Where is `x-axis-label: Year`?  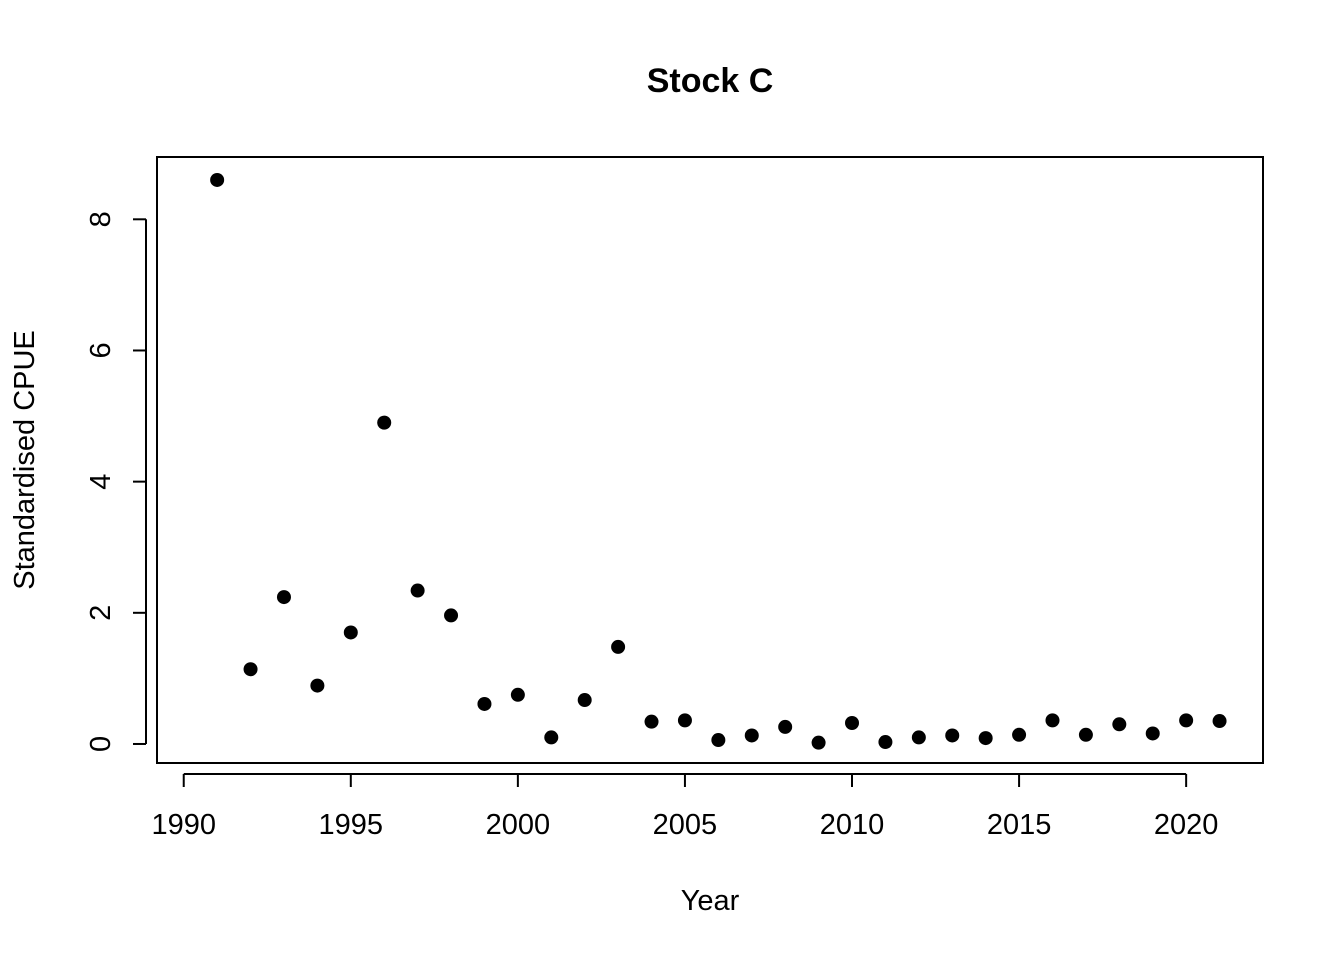
x-axis-label: Year is located at coordinates (710, 901).